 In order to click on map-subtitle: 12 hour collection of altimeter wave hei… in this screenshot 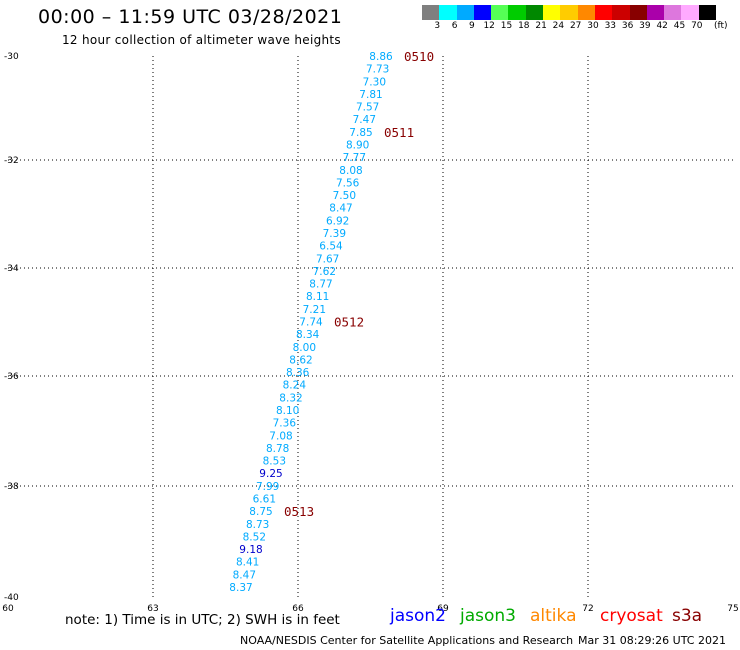, I will do `click(201, 40)`.